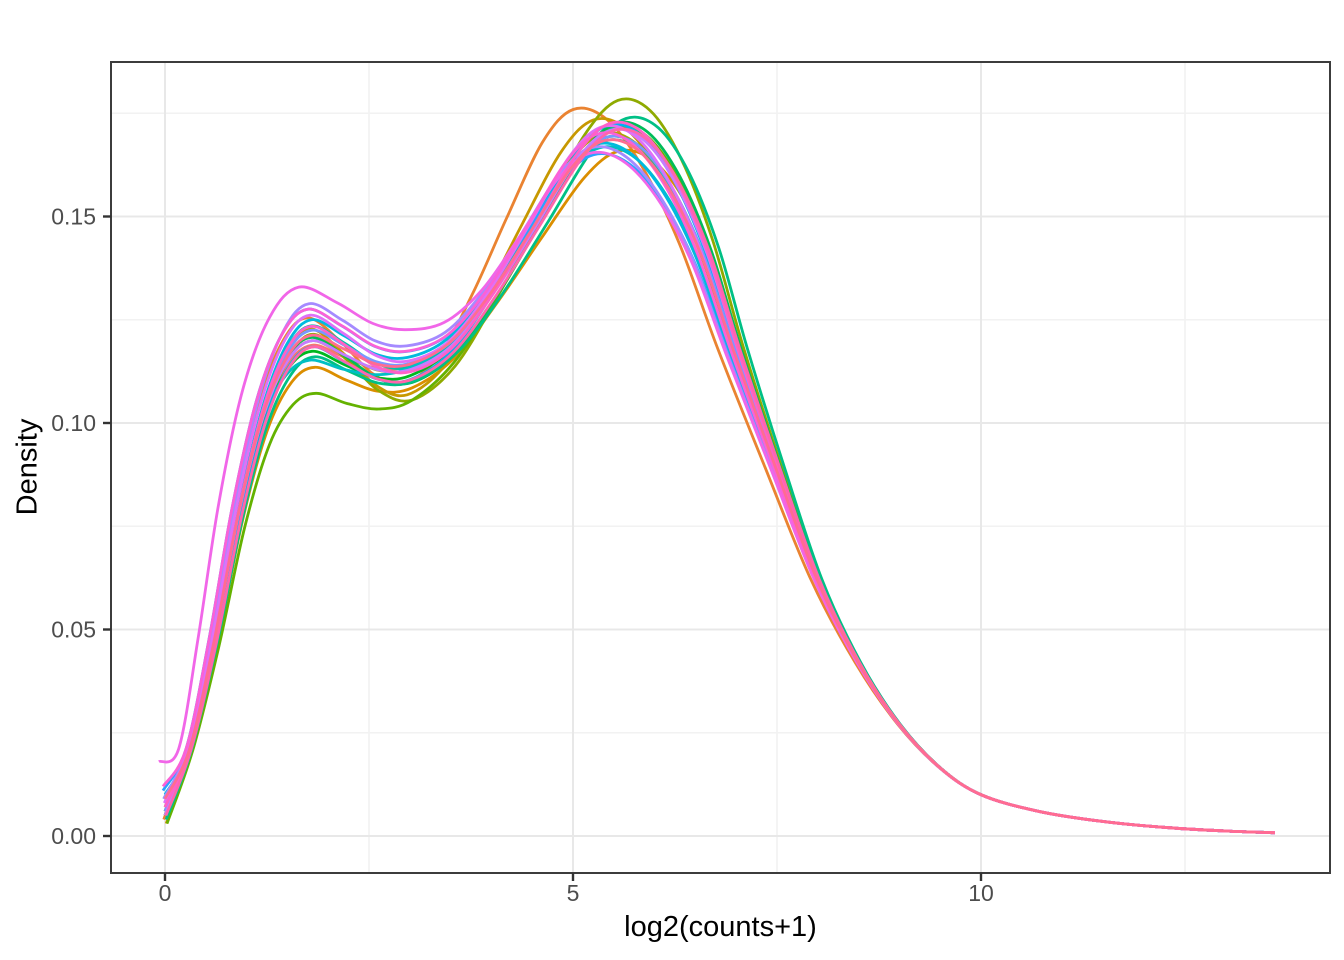  What do you see at coordinates (720, 927) in the screenshot?
I see `x-axis-title: log2(counts+1)` at bounding box center [720, 927].